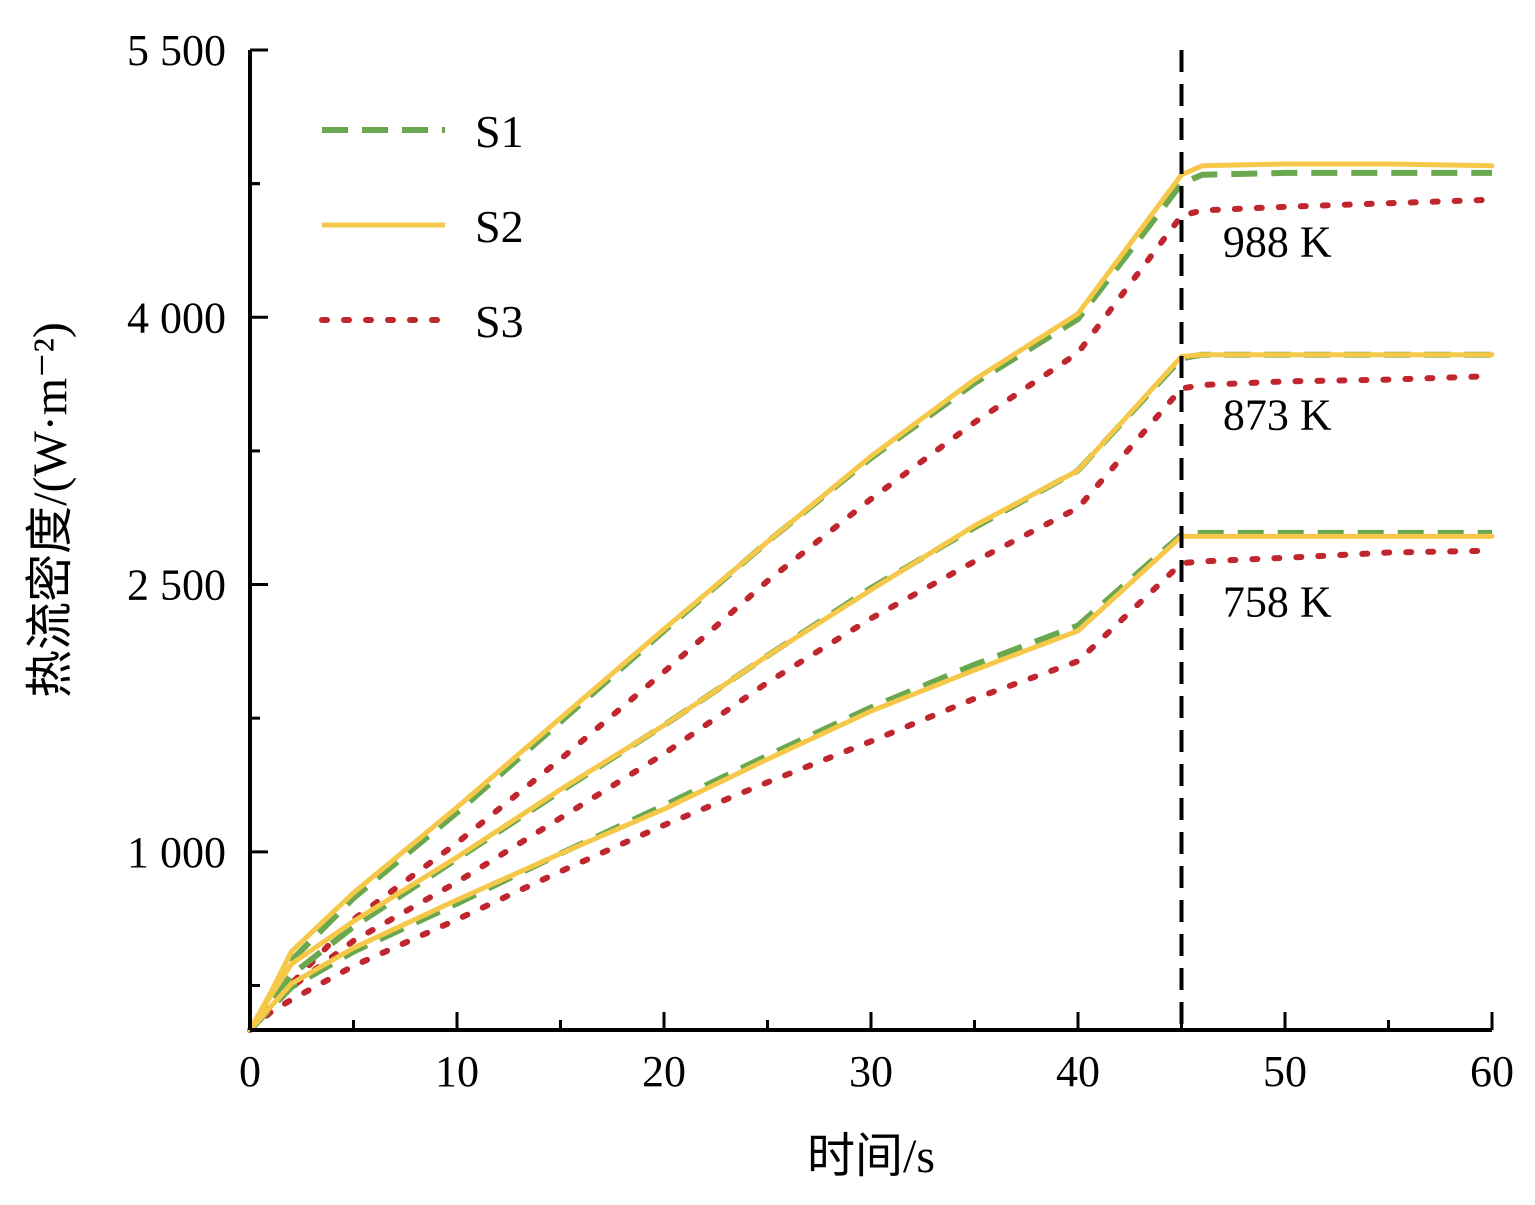 The width and height of the screenshot is (1535, 1205). Describe the element at coordinates (1492, 1071) in the screenshot. I see `x-tick-label: 60` at that location.